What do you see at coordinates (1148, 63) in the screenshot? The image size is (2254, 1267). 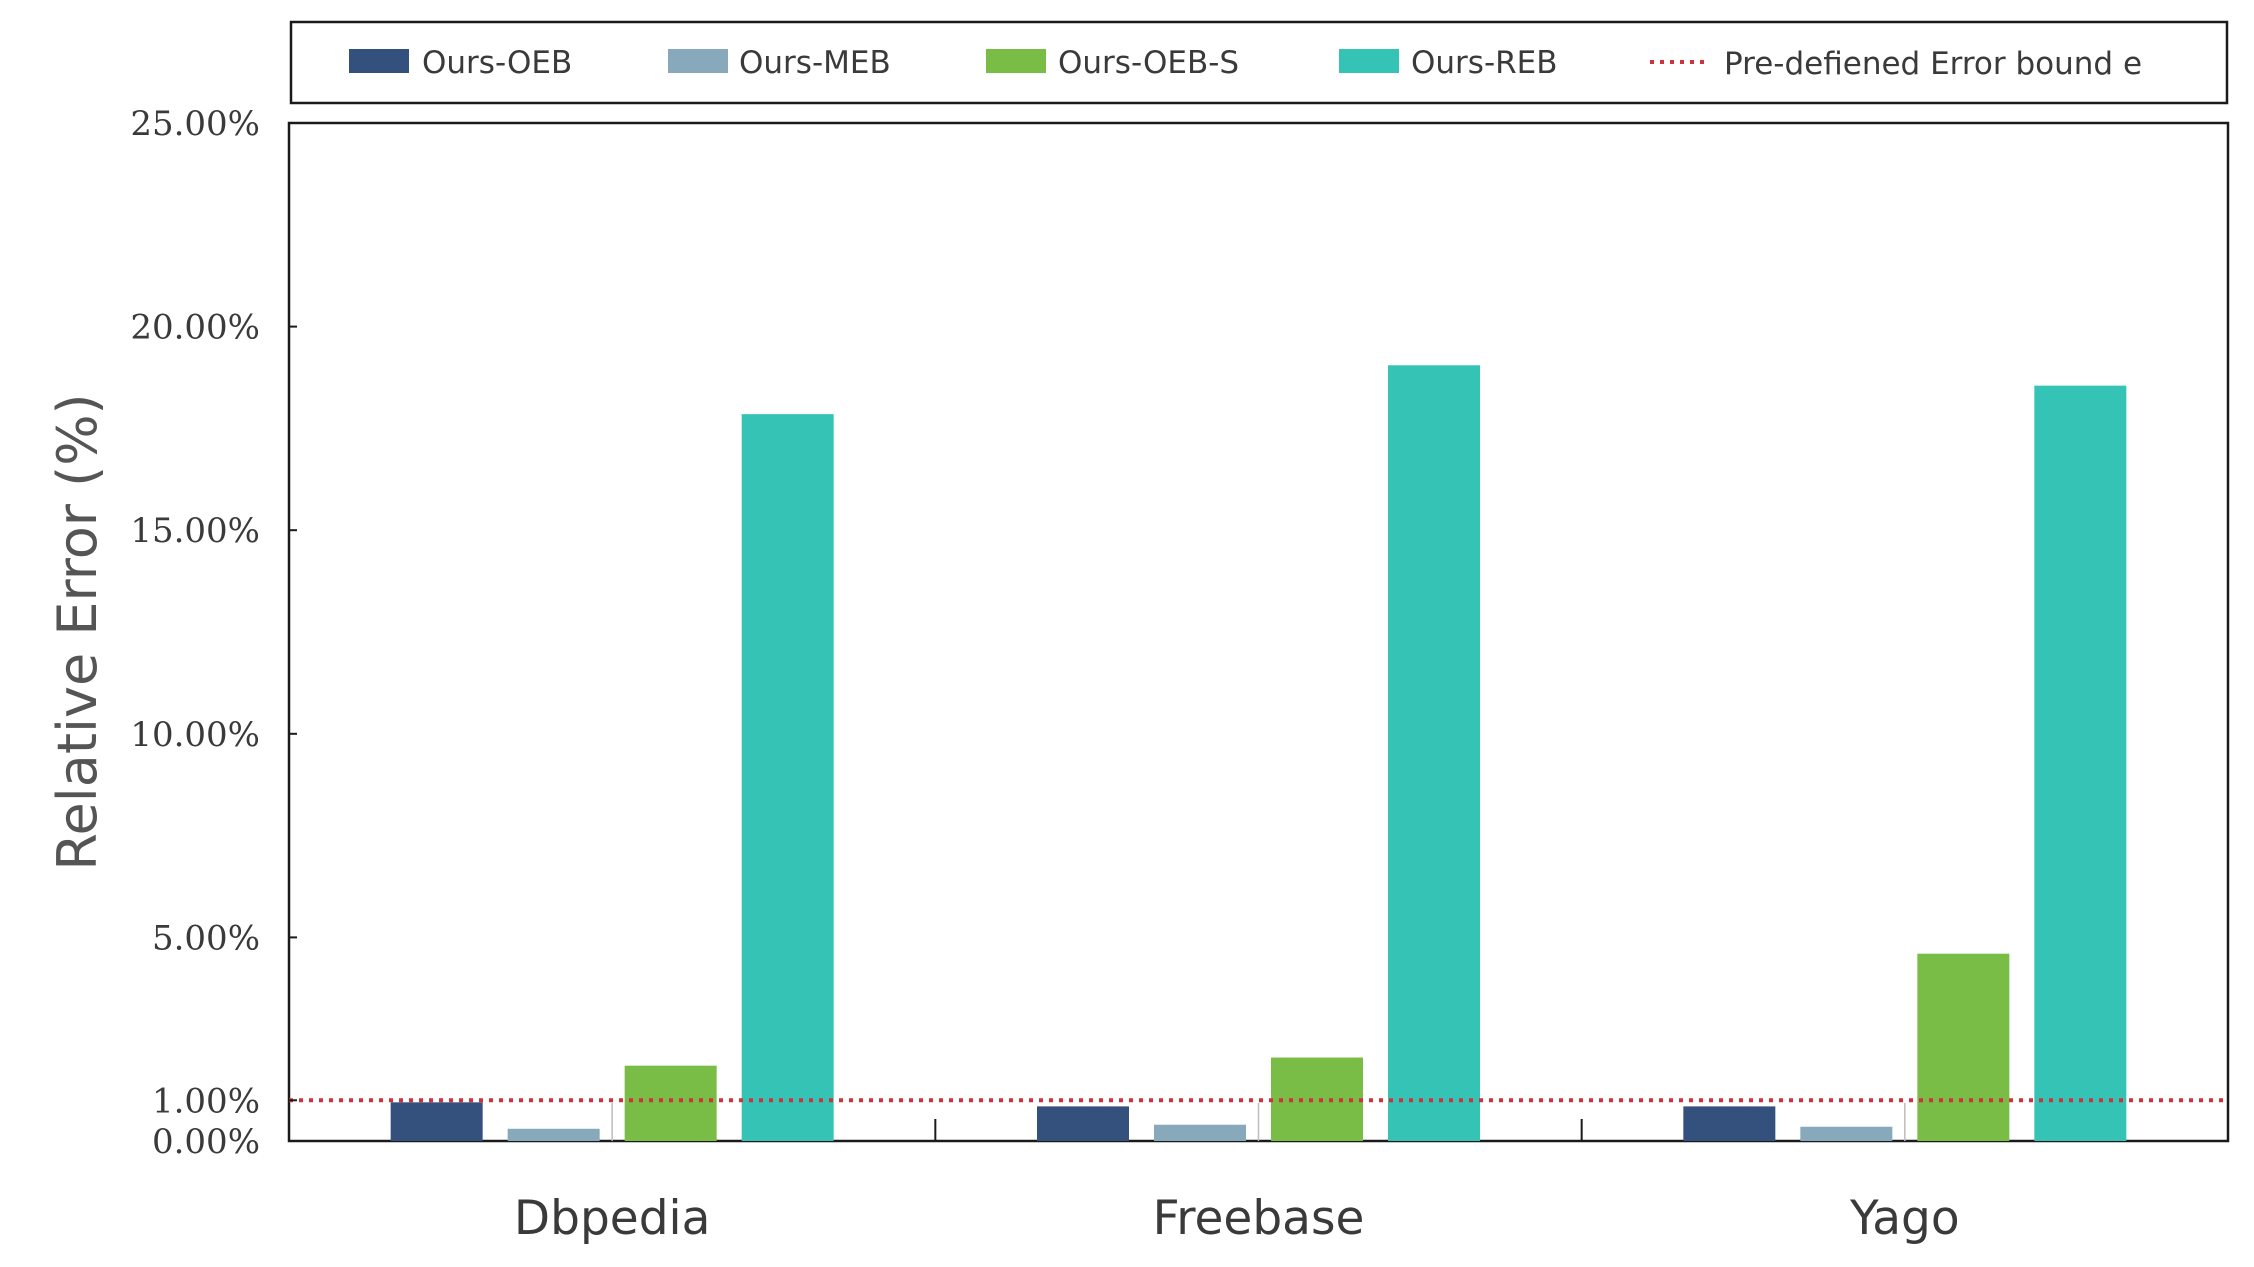 I see `legend-label-ours-oeb-s: Ours-OEB-S` at bounding box center [1148, 63].